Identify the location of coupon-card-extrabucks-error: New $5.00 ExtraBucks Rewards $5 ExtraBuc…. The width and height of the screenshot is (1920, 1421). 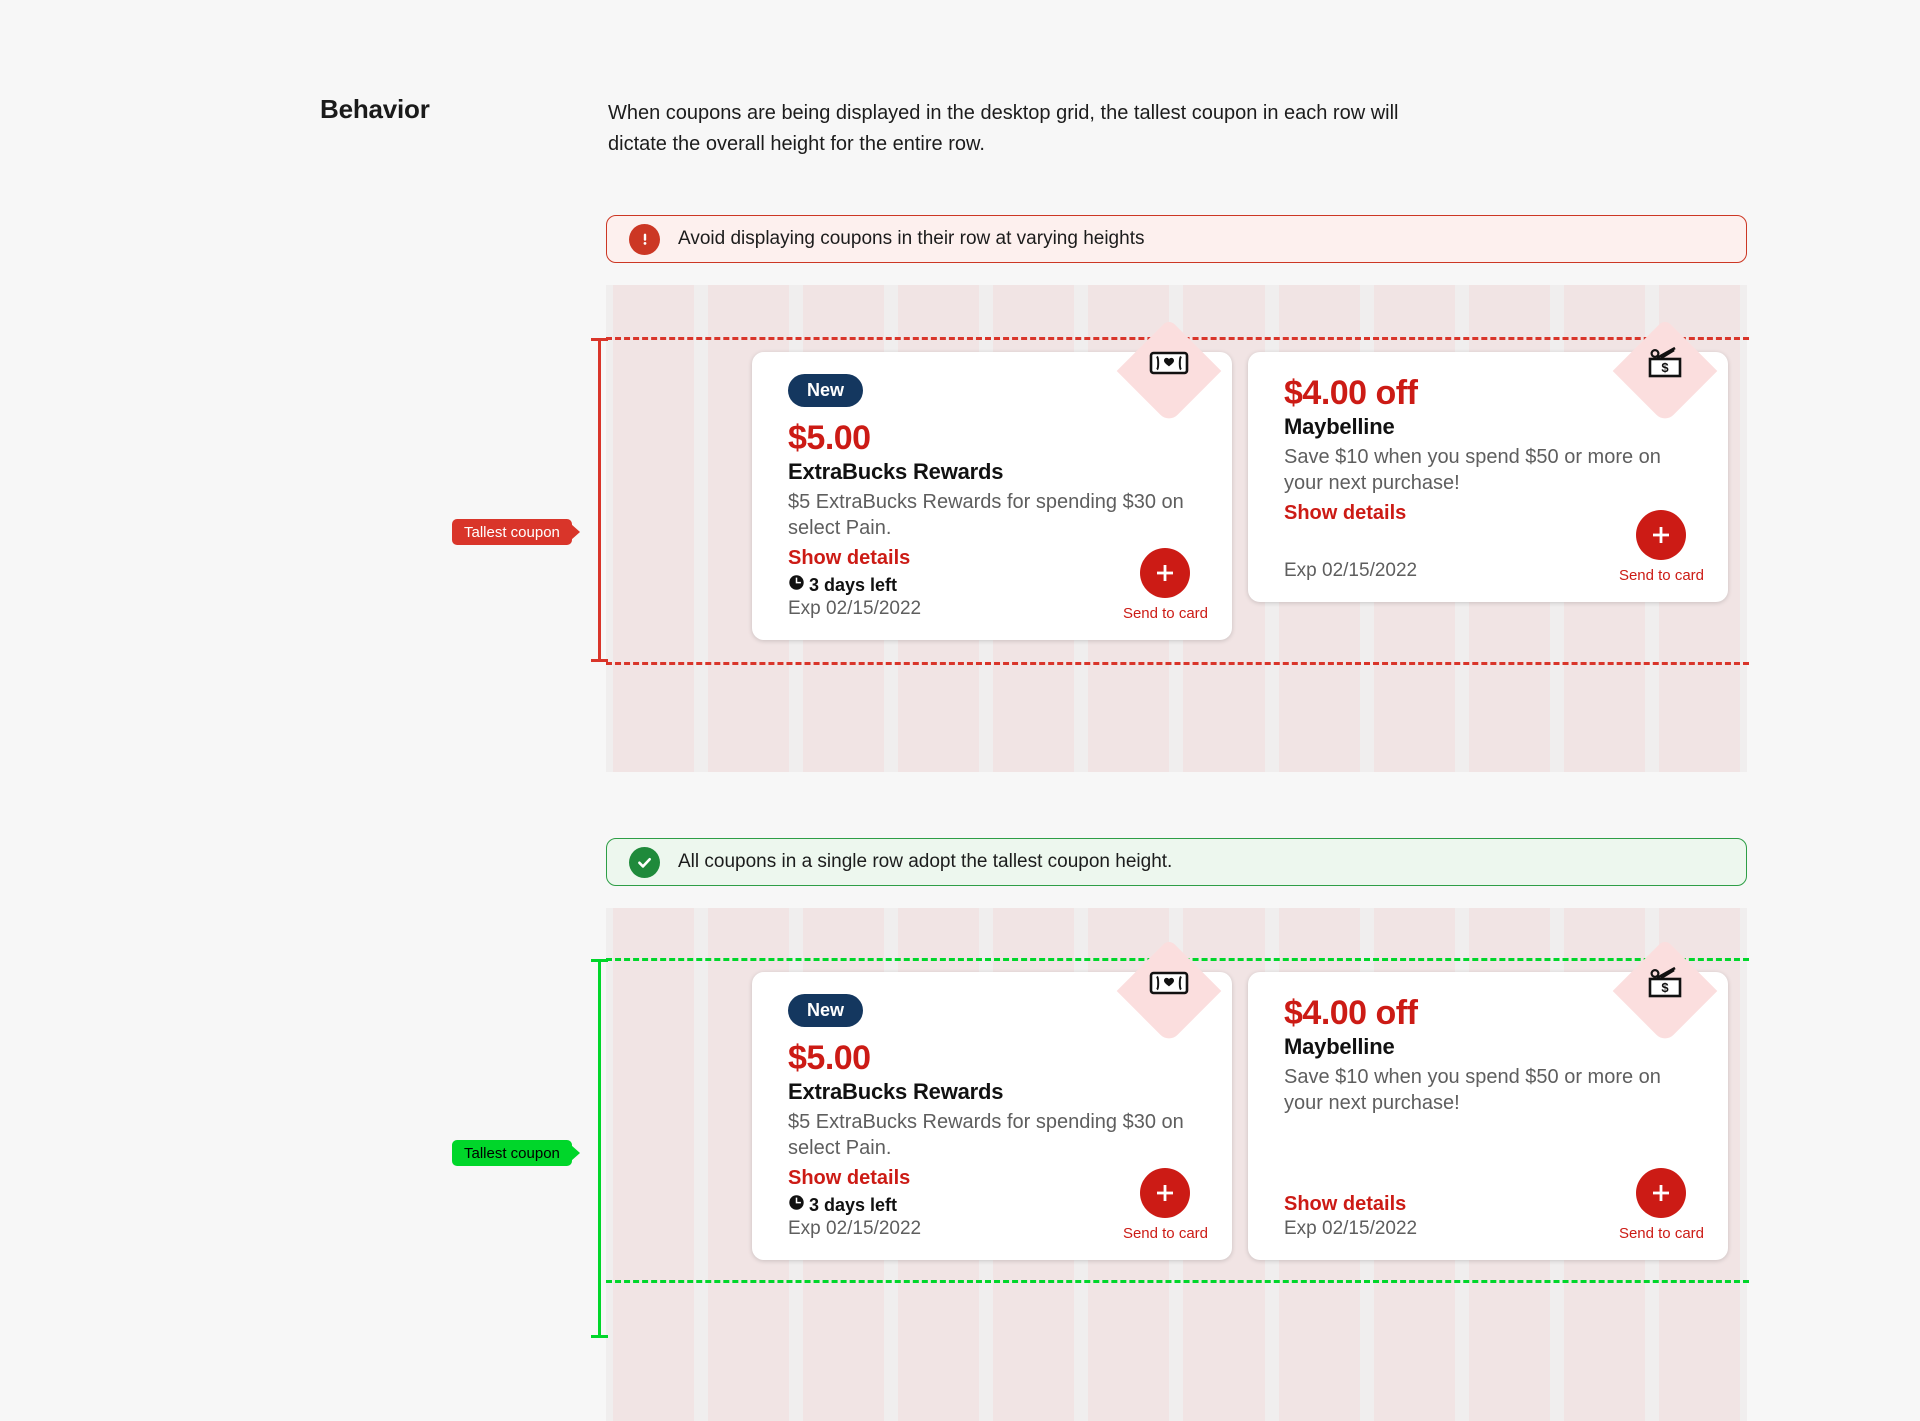
(992, 479).